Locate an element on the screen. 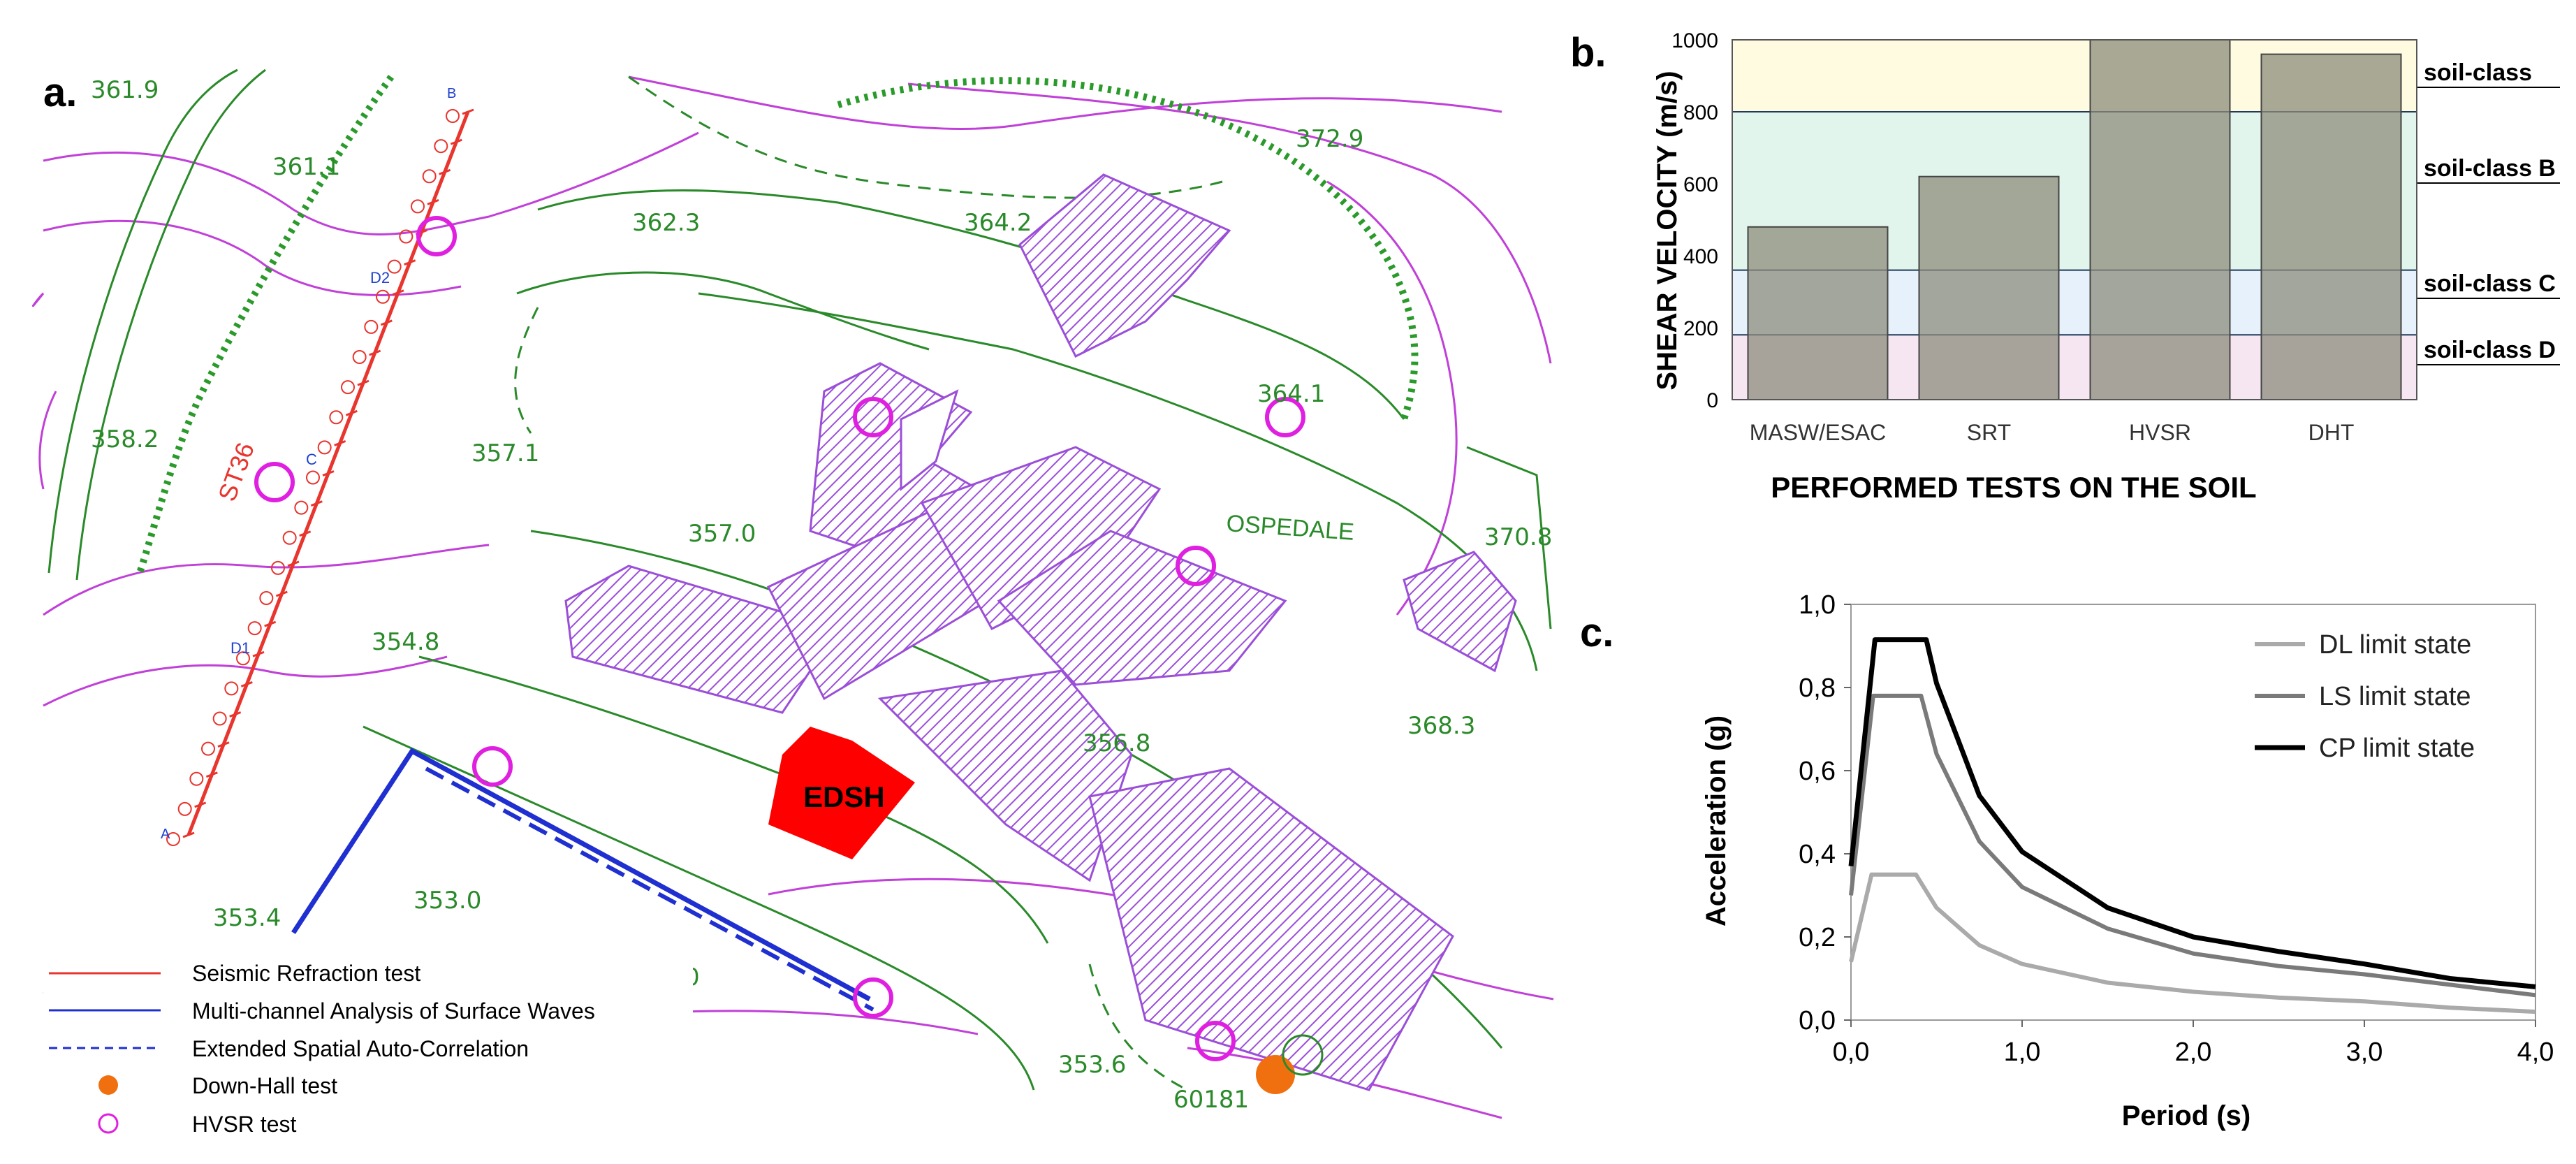 This screenshot has width=2576, height=1164. soil-class-label: soil-class is located at coordinates (2478, 72).